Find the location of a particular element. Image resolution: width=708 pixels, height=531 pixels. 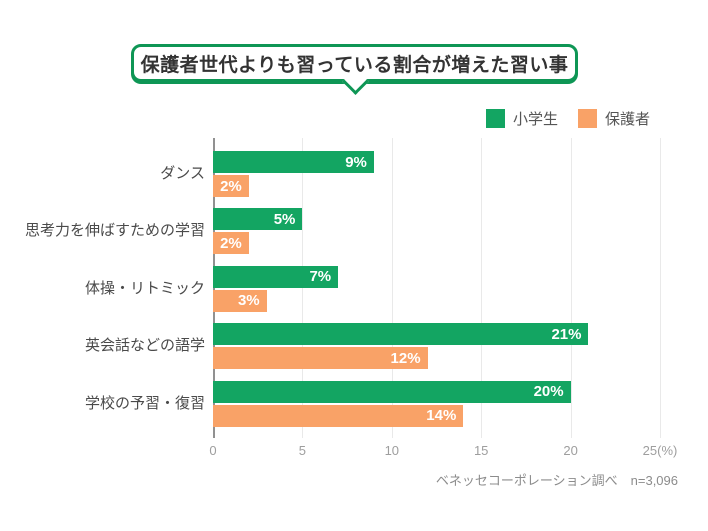

x-tick-label-20: 20 is located at coordinates (570, 450).